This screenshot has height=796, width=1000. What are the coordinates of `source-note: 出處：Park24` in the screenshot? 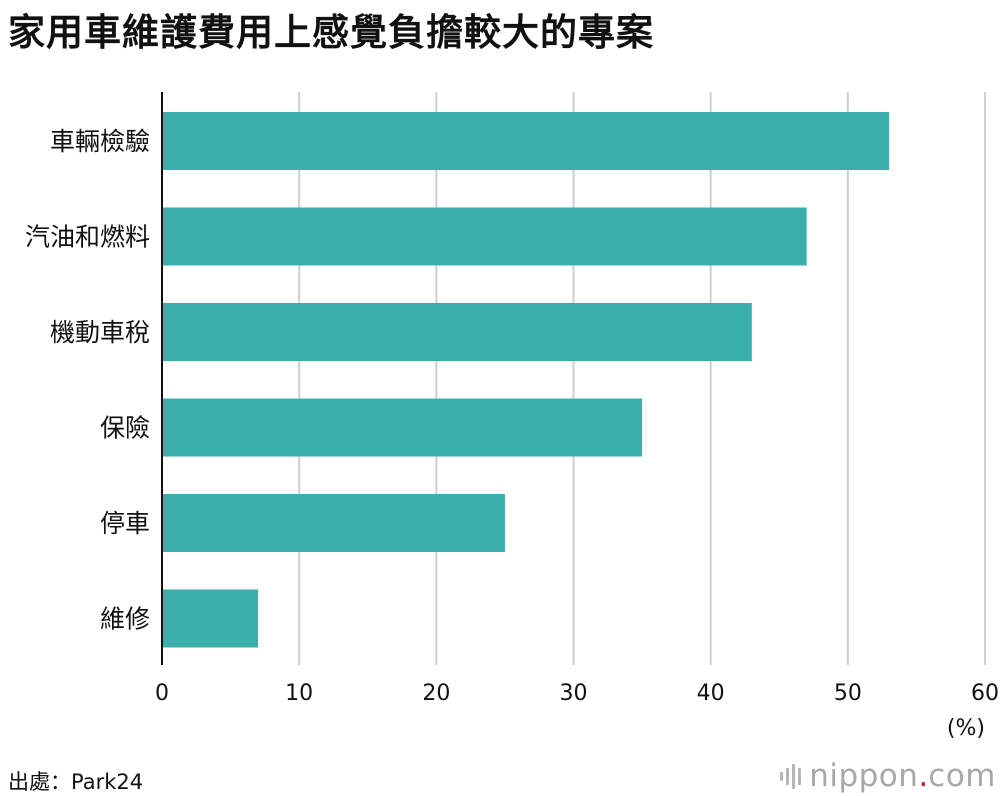 It's located at (76, 782).